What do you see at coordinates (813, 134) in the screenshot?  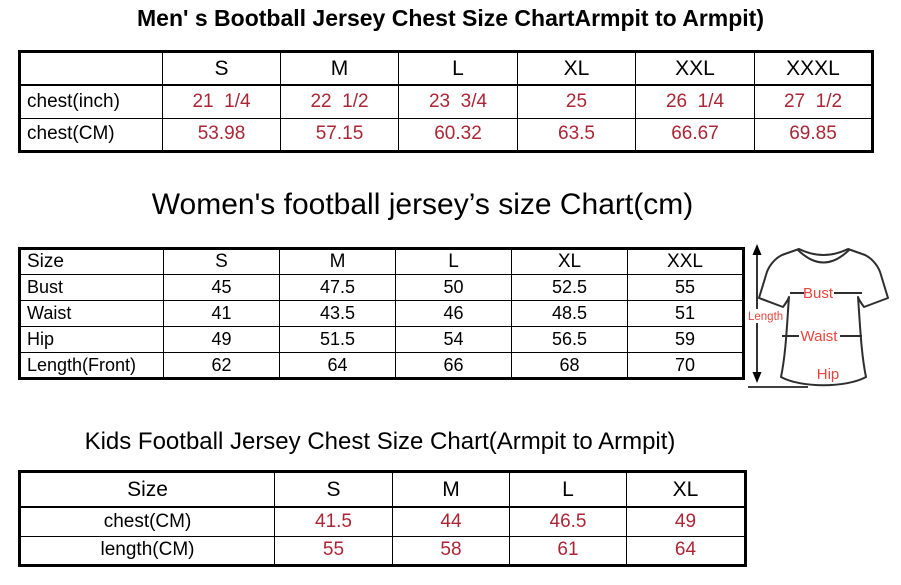 I see `size-value: 69.85` at bounding box center [813, 134].